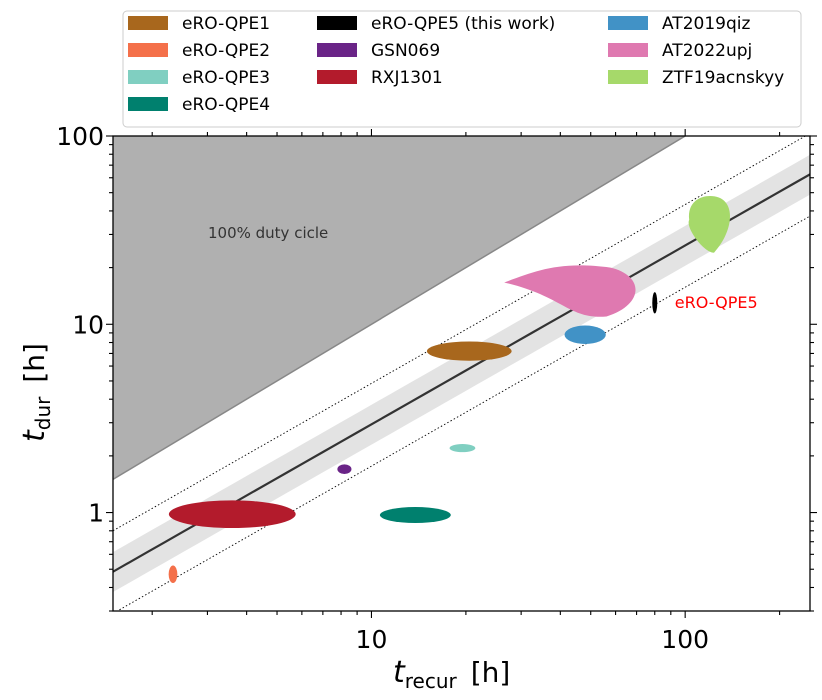 This screenshot has height=700, width=822. What do you see at coordinates (226, 24) in the screenshot?
I see `legend-label: eRO-QPE1` at bounding box center [226, 24].